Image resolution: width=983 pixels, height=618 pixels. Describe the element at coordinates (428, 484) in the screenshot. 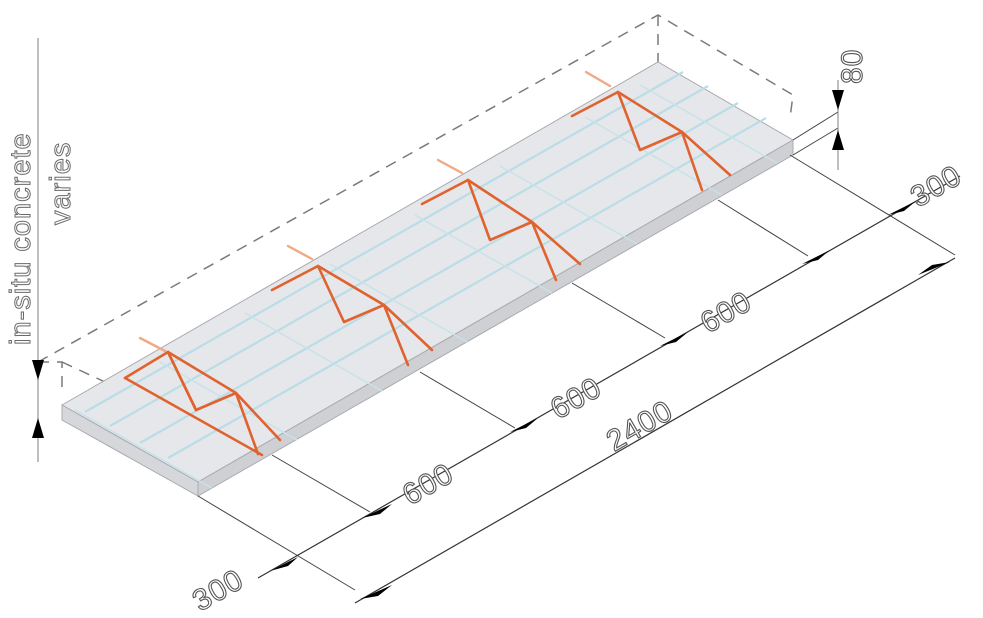

I see `spacing-1-label: 600` at that location.